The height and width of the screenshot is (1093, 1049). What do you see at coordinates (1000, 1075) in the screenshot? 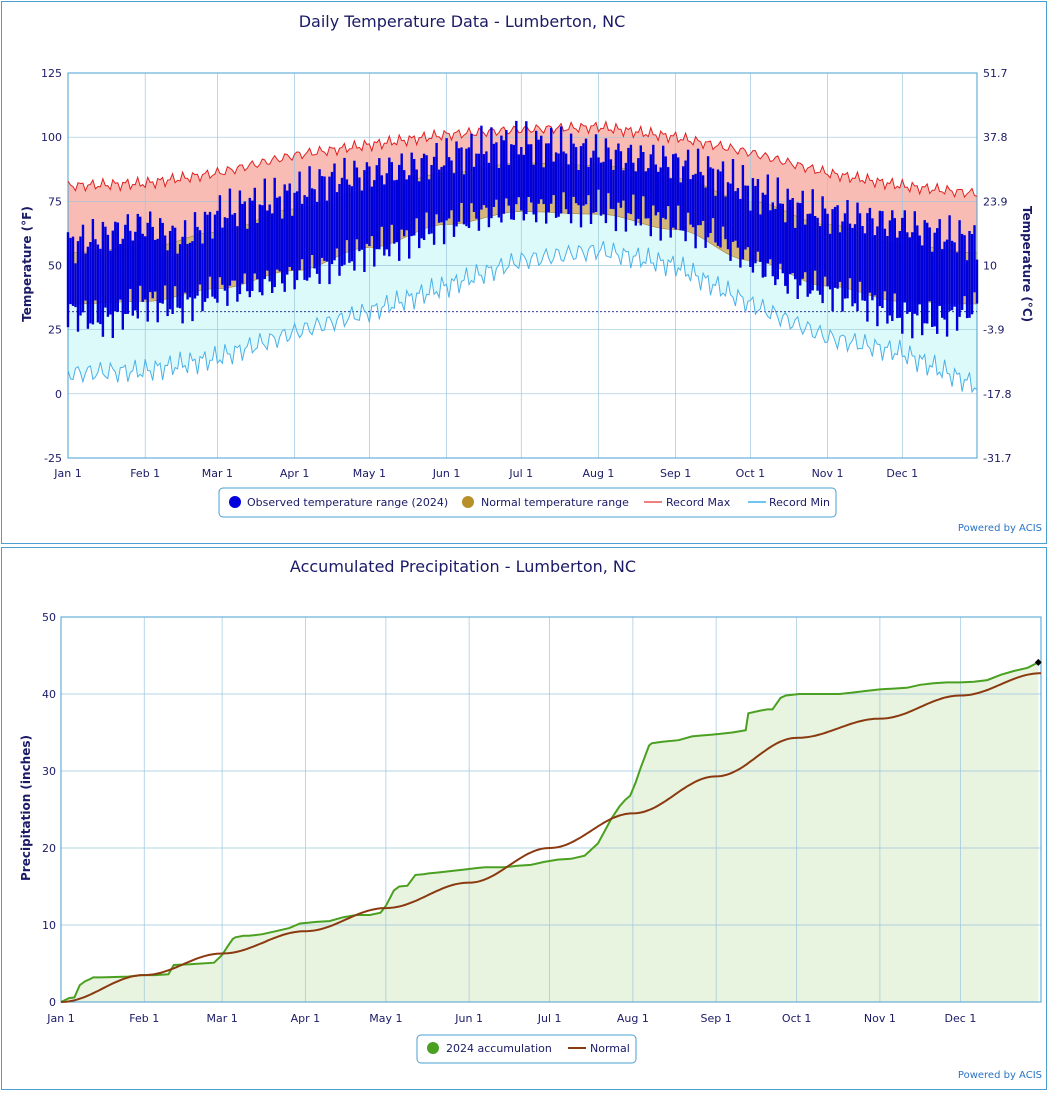
I see `precipitation-credit-link: Powered by ACIS` at bounding box center [1000, 1075].